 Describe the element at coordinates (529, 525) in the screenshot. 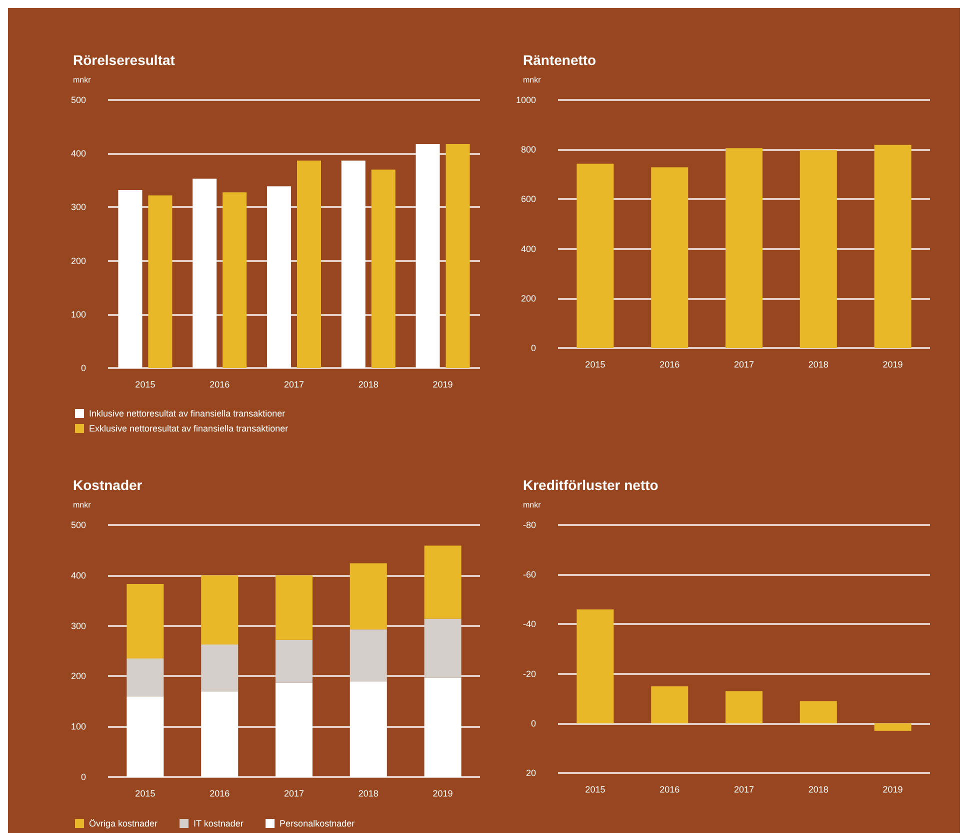

I see `y-tick-label: -80` at that location.